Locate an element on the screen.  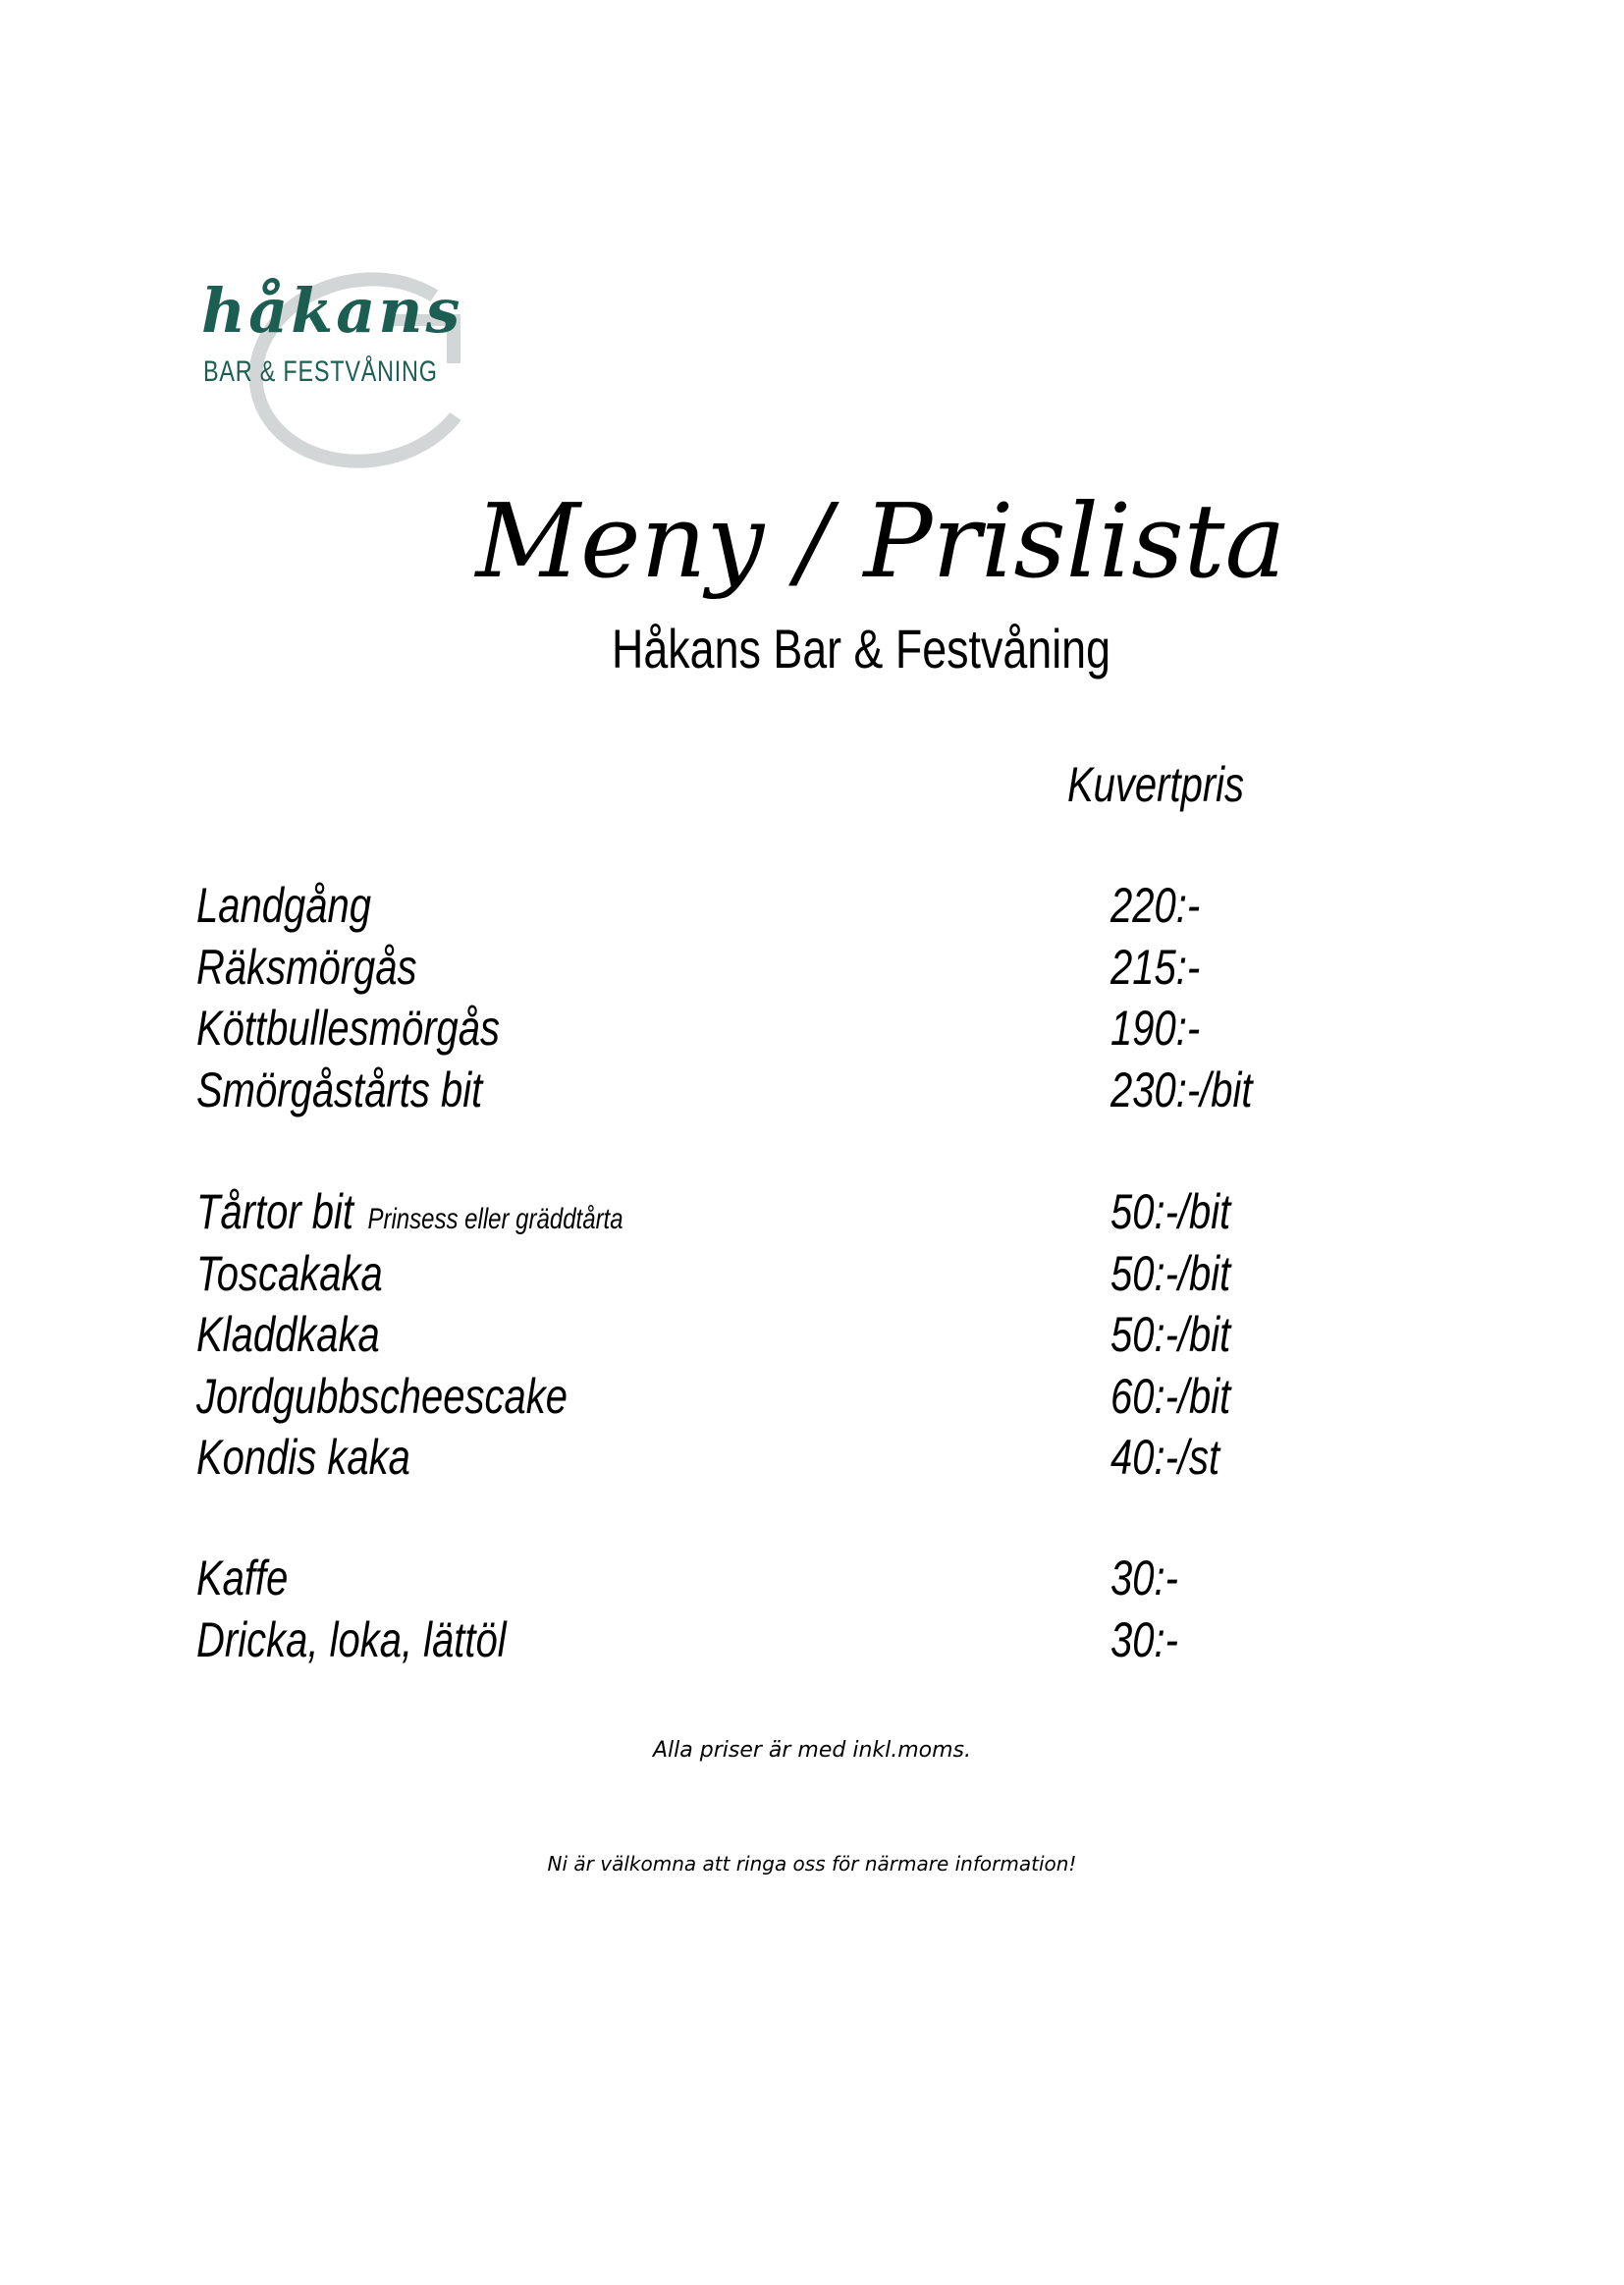
item-name-text: Köttbullesmörgås is located at coordinates (348, 1028).